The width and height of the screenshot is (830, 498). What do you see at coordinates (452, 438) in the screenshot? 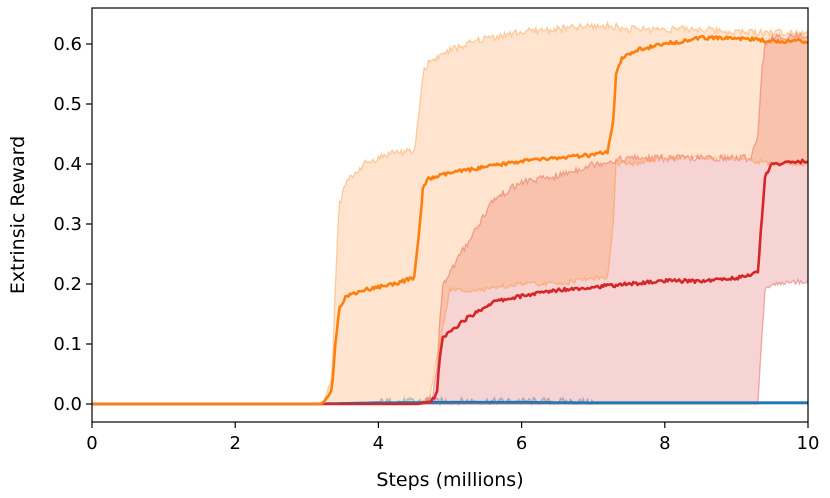
I see `x-axis-ticks: 0 2 4 6 8 10` at bounding box center [452, 438].